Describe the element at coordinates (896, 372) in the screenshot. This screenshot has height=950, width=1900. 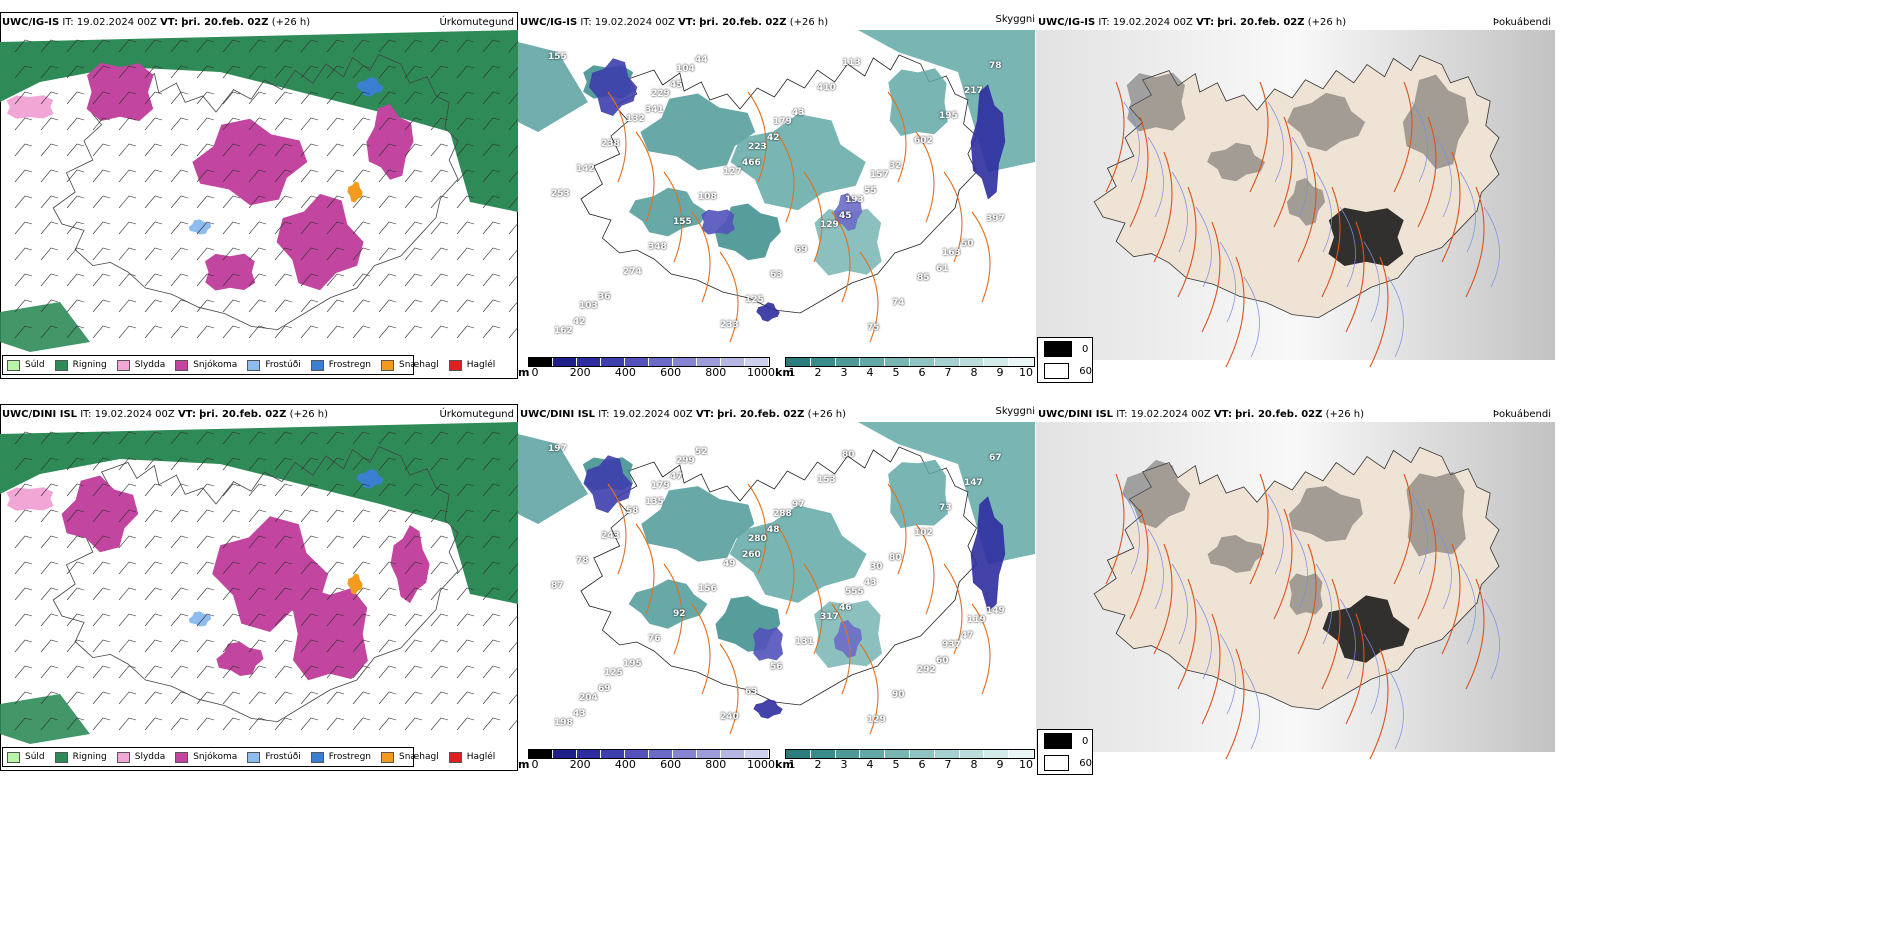
I see `scale-tick-label: 5` at that location.